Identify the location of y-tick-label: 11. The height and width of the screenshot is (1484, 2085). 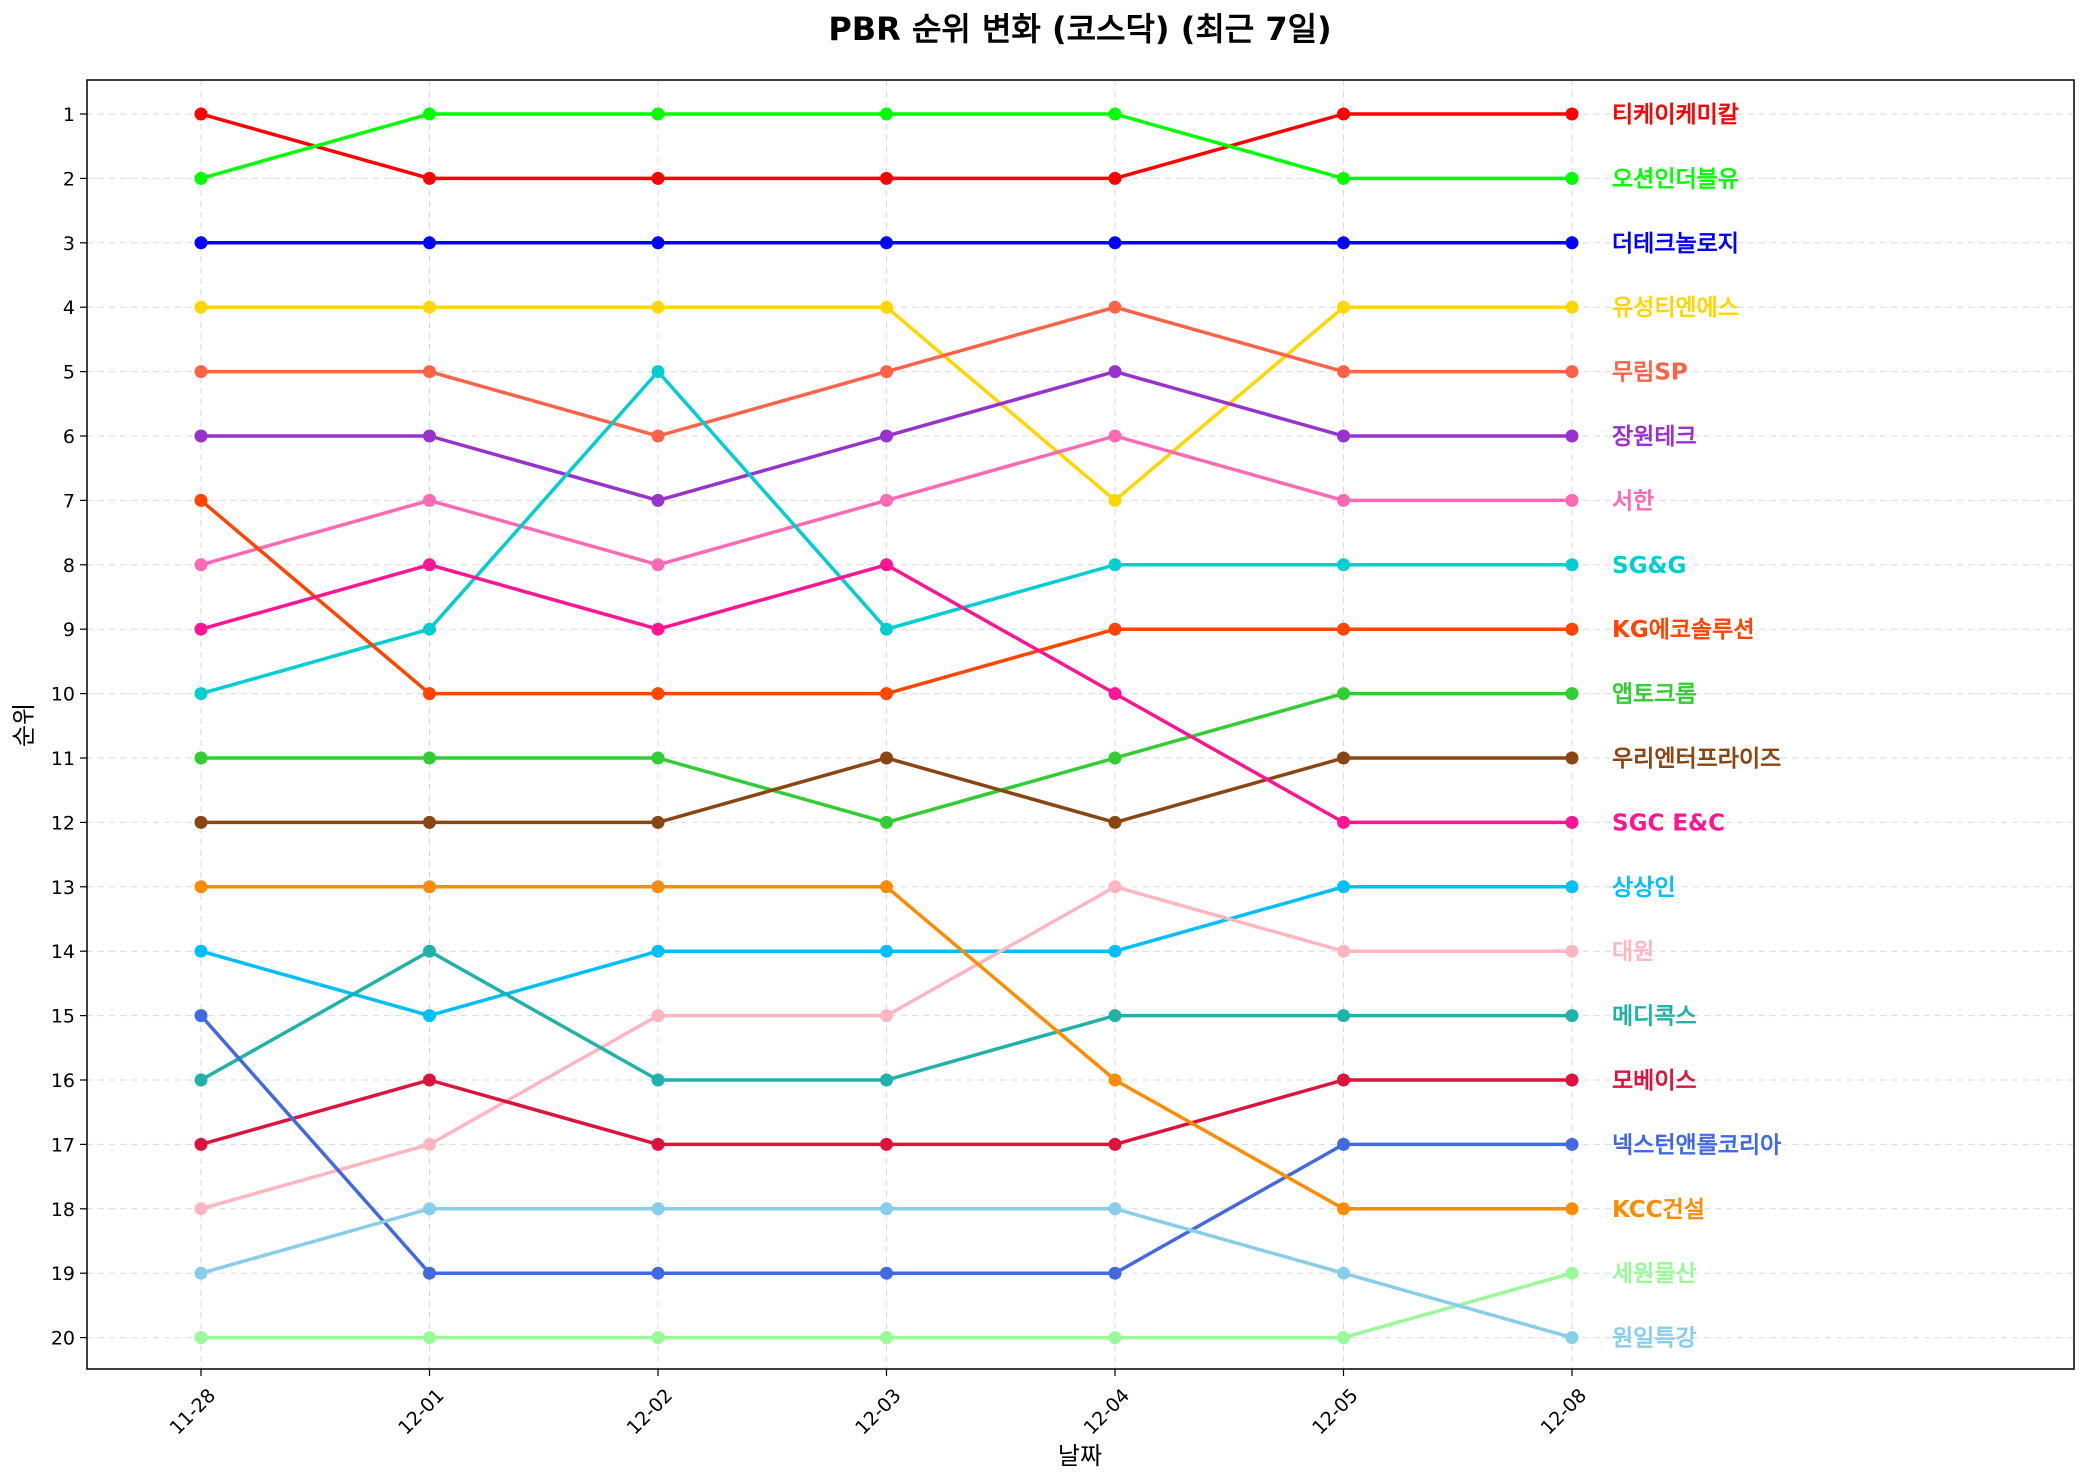
(63, 759).